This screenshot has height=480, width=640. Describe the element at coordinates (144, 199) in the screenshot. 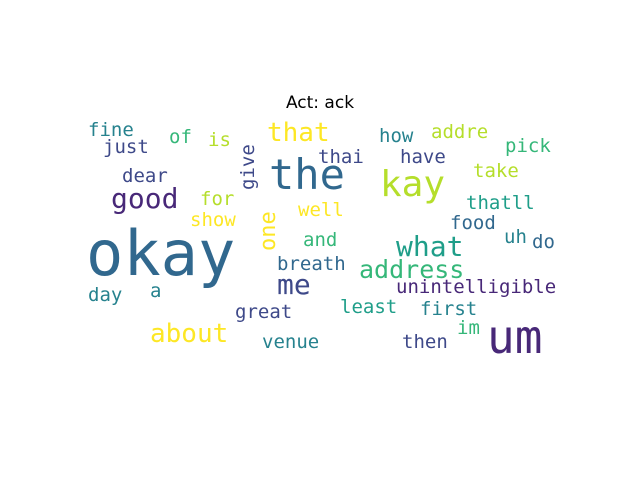

I see `word-good: good` at that location.